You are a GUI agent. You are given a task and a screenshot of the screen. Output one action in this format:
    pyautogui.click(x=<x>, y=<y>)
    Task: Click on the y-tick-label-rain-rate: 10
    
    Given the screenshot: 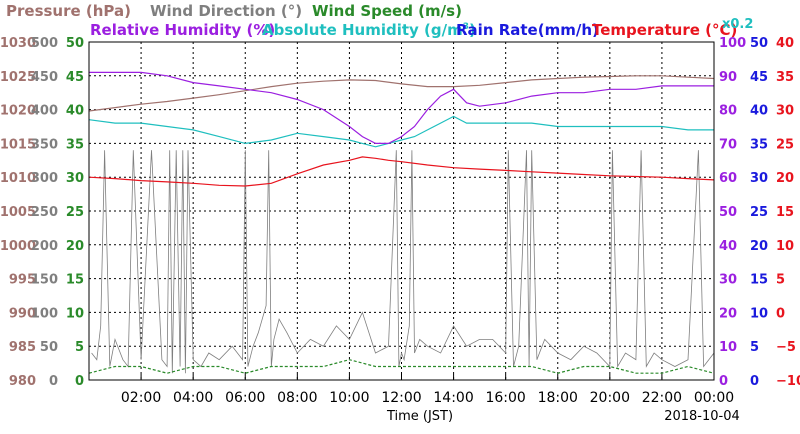 What is the action you would take?
    pyautogui.click(x=759, y=313)
    